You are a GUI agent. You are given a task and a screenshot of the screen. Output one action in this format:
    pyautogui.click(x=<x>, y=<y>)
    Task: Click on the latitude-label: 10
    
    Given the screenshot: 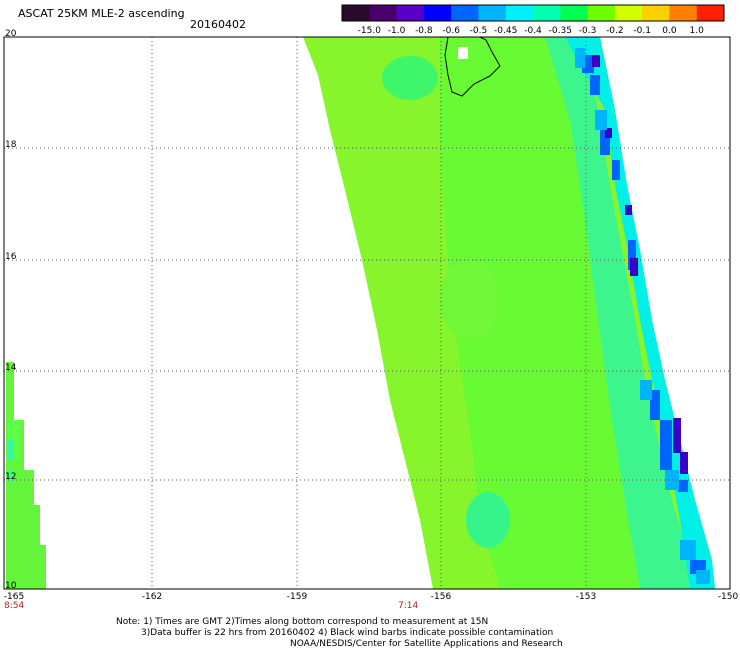 What is the action you would take?
    pyautogui.click(x=11, y=586)
    